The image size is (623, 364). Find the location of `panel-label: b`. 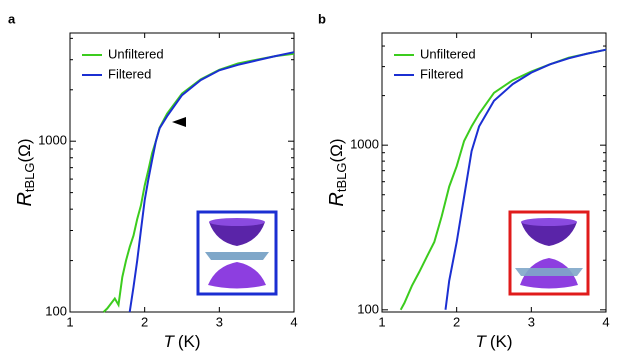

panel-label: b is located at coordinates (322, 18).